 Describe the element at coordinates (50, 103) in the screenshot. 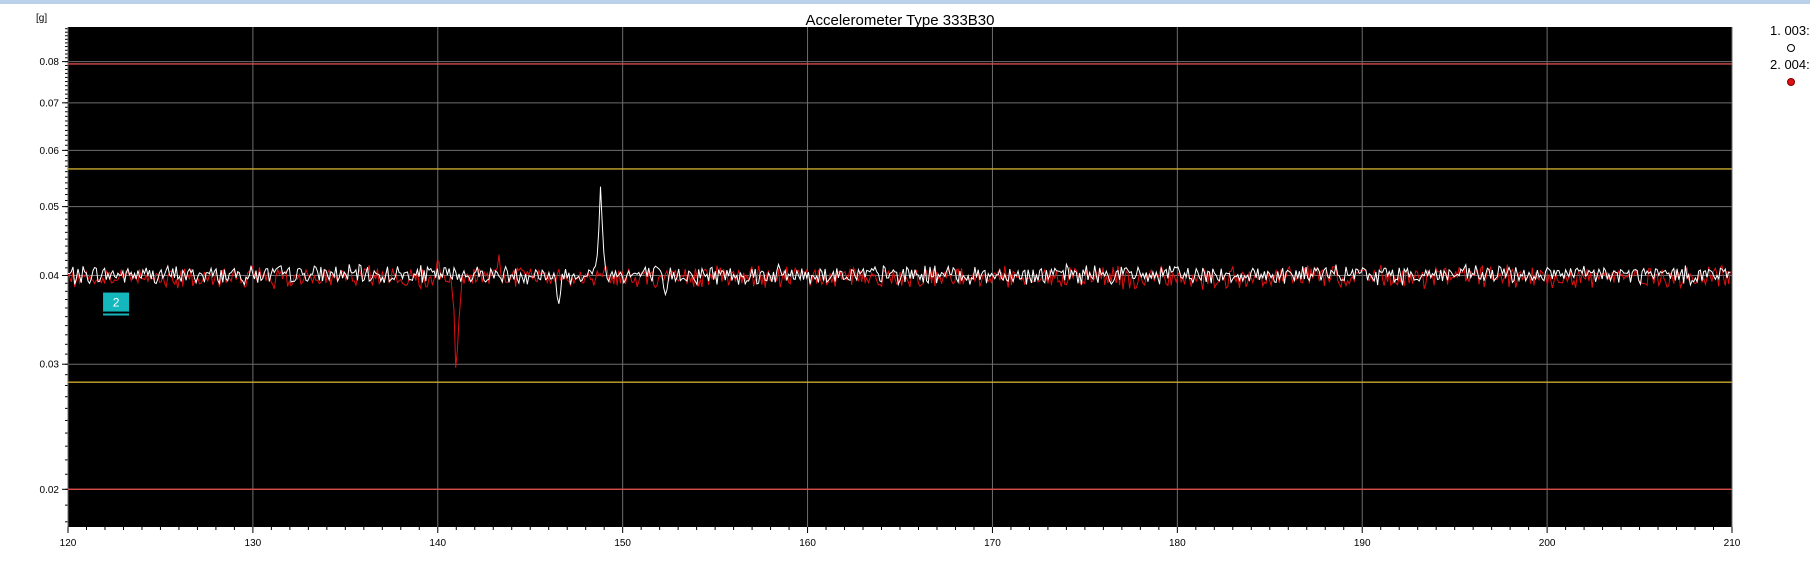

I see `y-tick-label: 0.07` at that location.